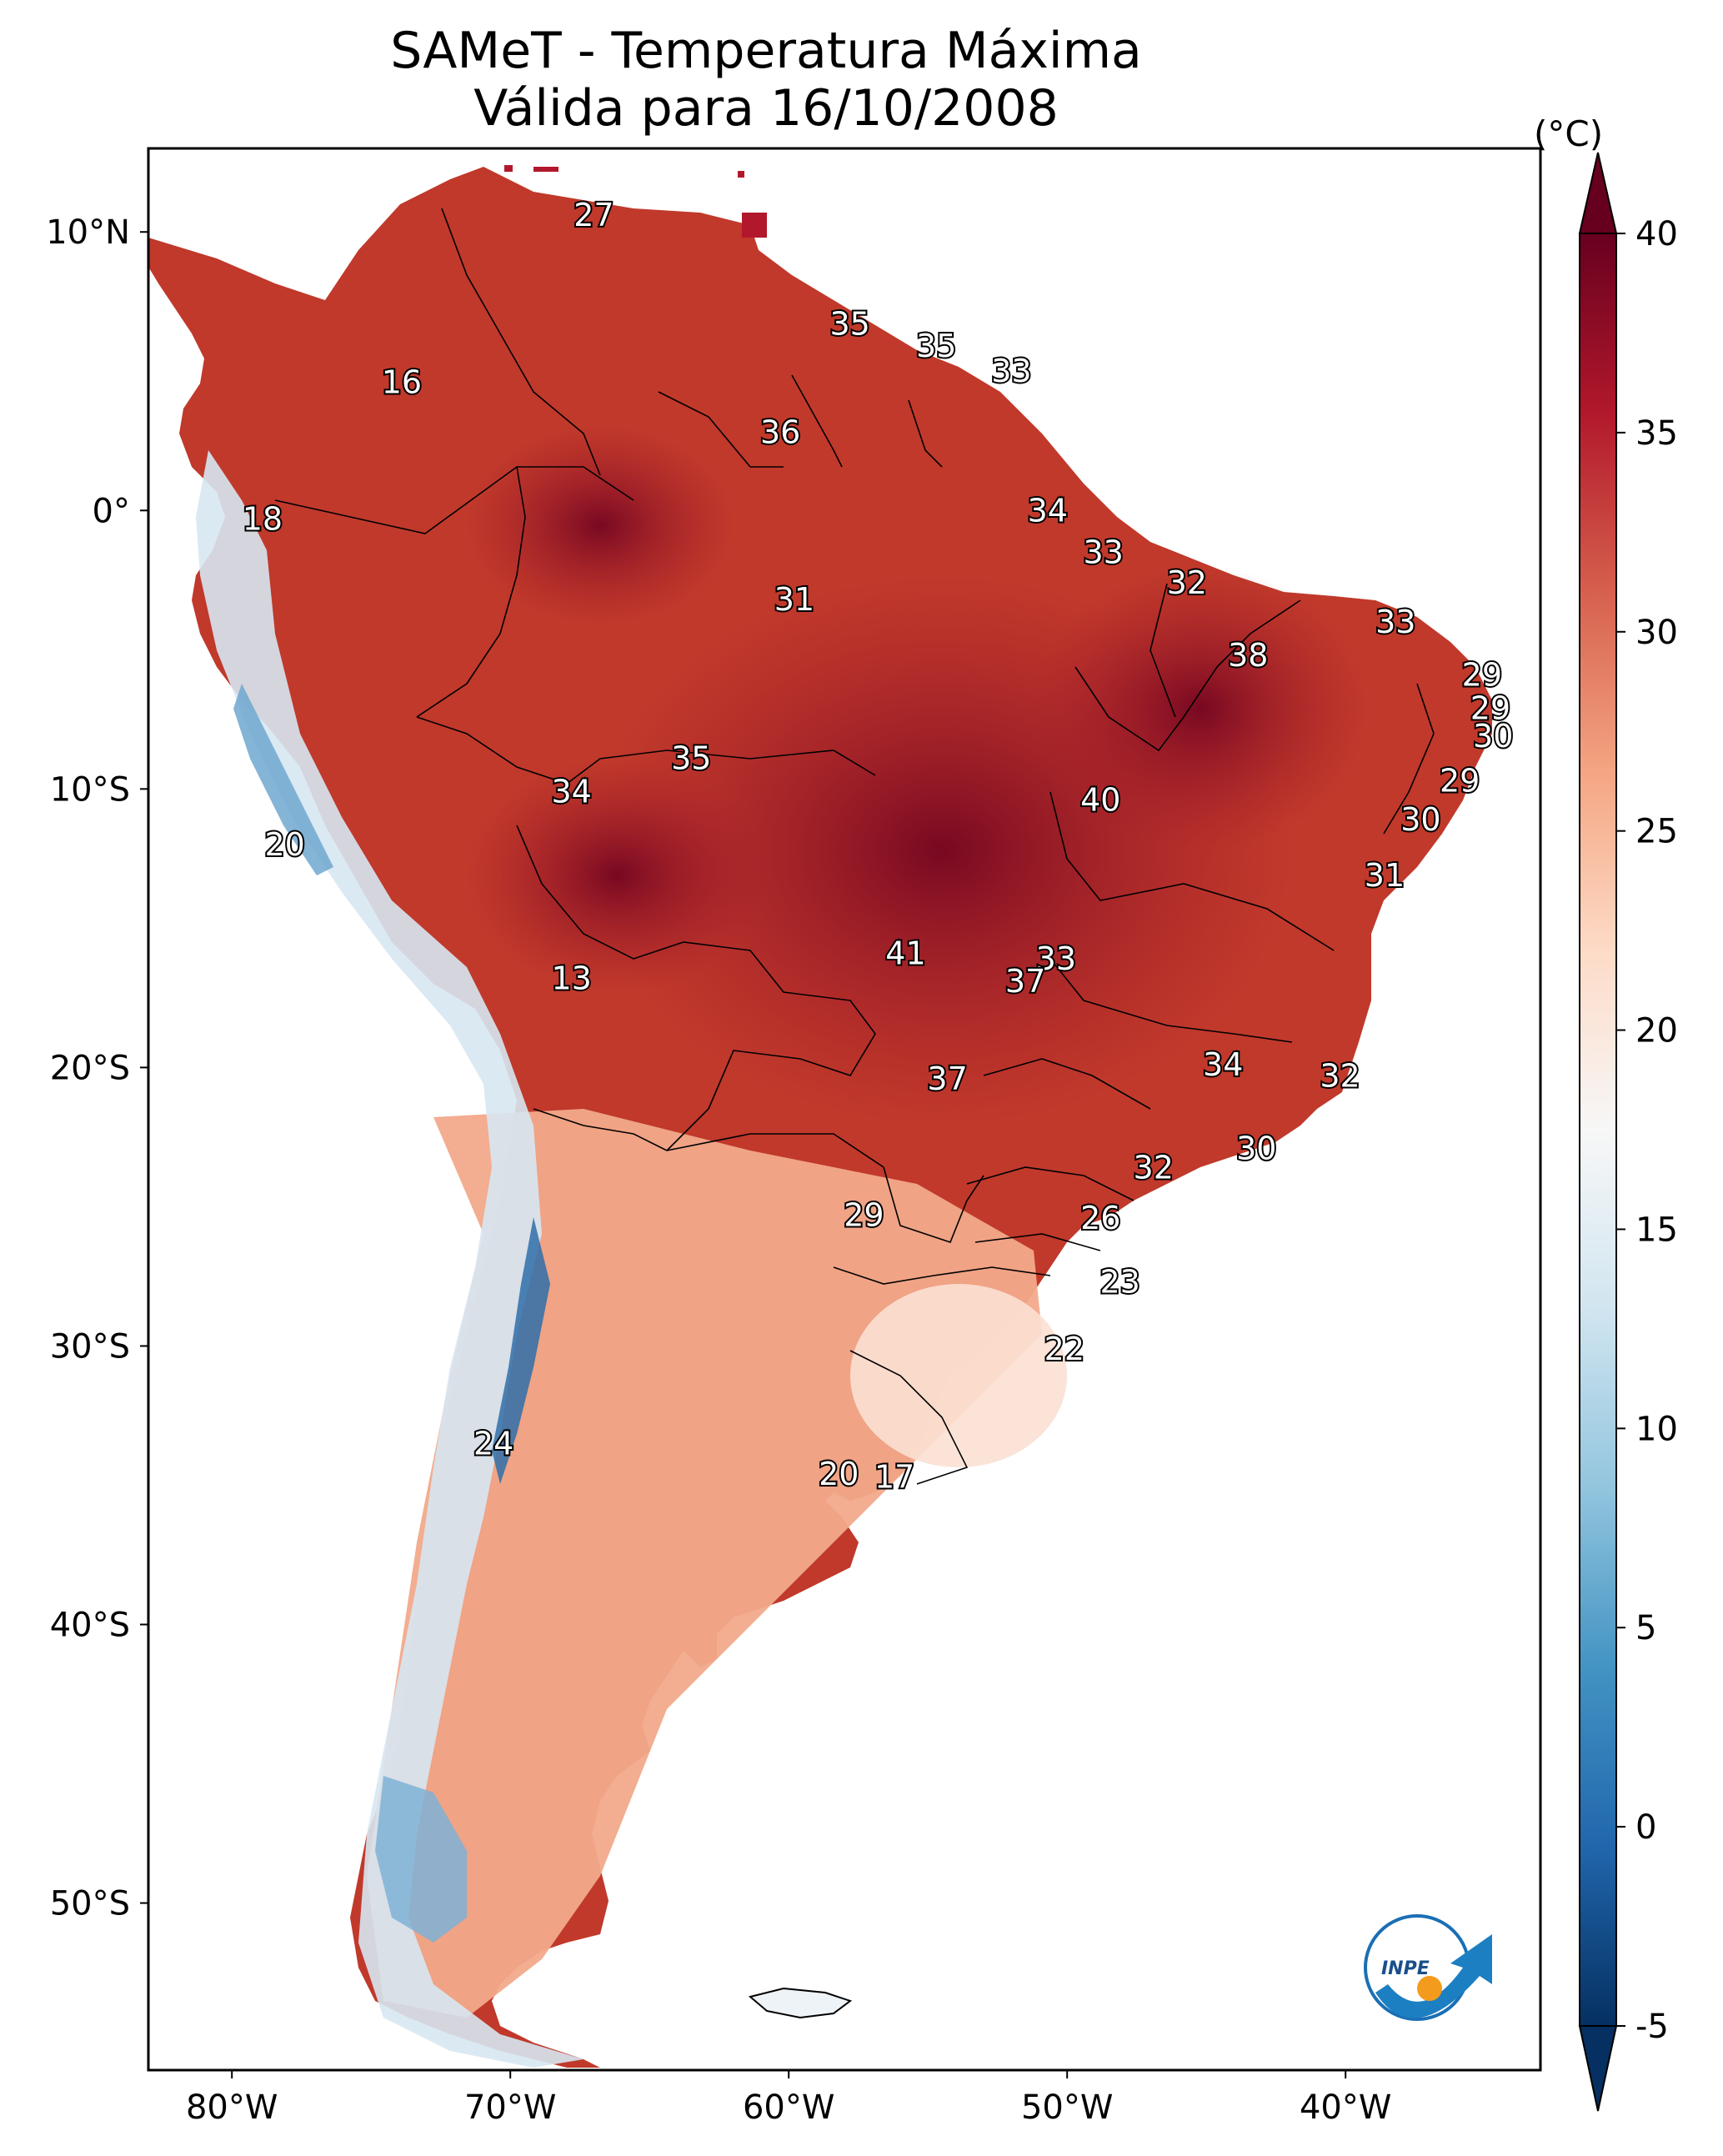 The width and height of the screenshot is (1723, 2156). I want to click on temperature-value-label: 38, so click(1248, 655).